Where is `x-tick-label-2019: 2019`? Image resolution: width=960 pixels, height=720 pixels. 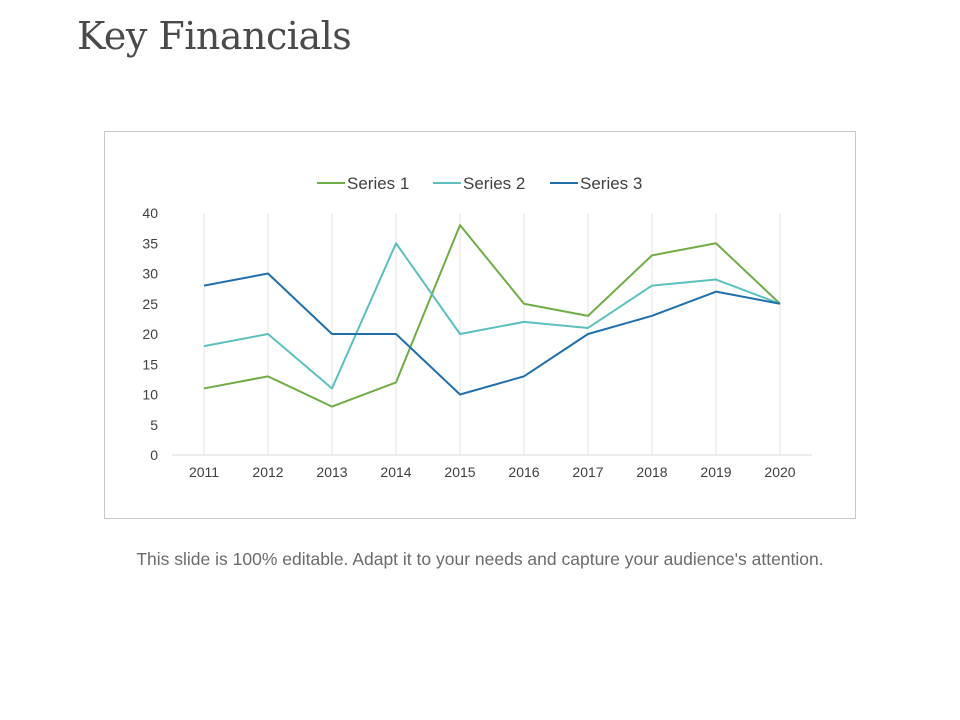
x-tick-label-2019: 2019 is located at coordinates (715, 472).